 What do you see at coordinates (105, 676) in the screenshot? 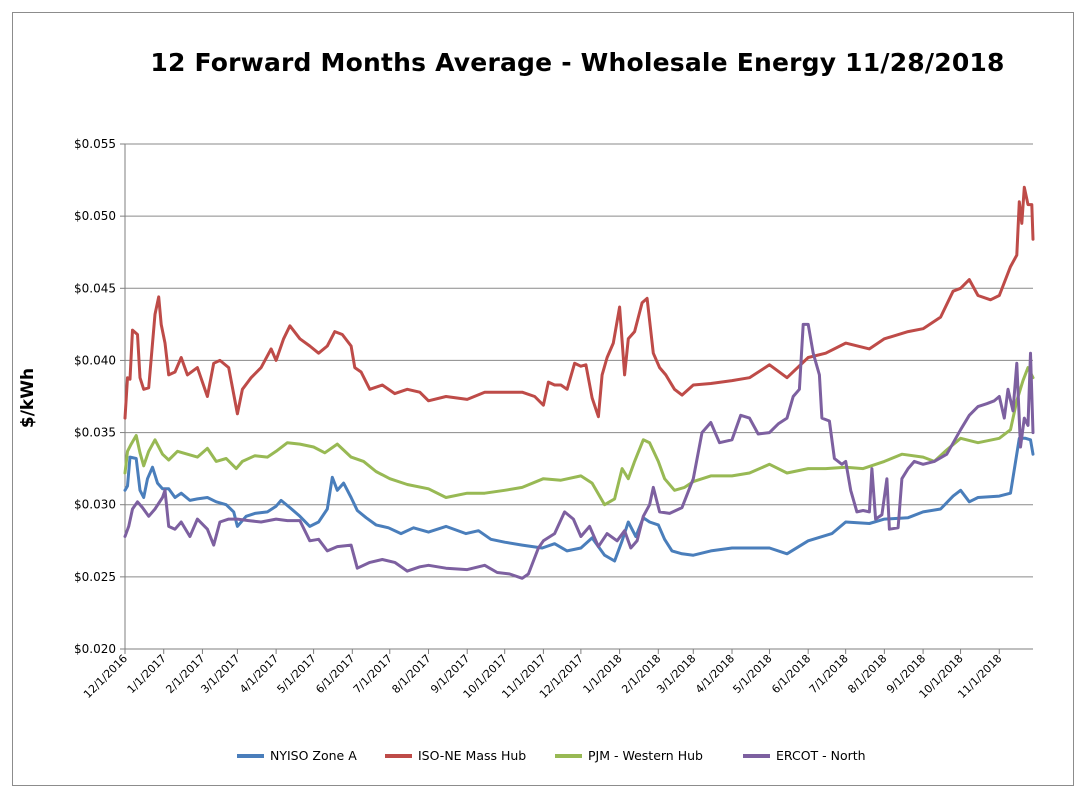
I see `x-tick-label: 12/1/2016` at bounding box center [105, 676].